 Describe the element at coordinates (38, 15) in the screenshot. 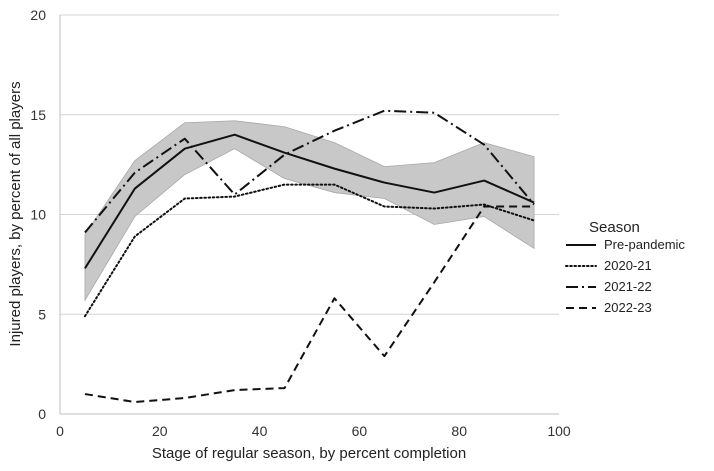

I see `y-tick-label: 20` at that location.